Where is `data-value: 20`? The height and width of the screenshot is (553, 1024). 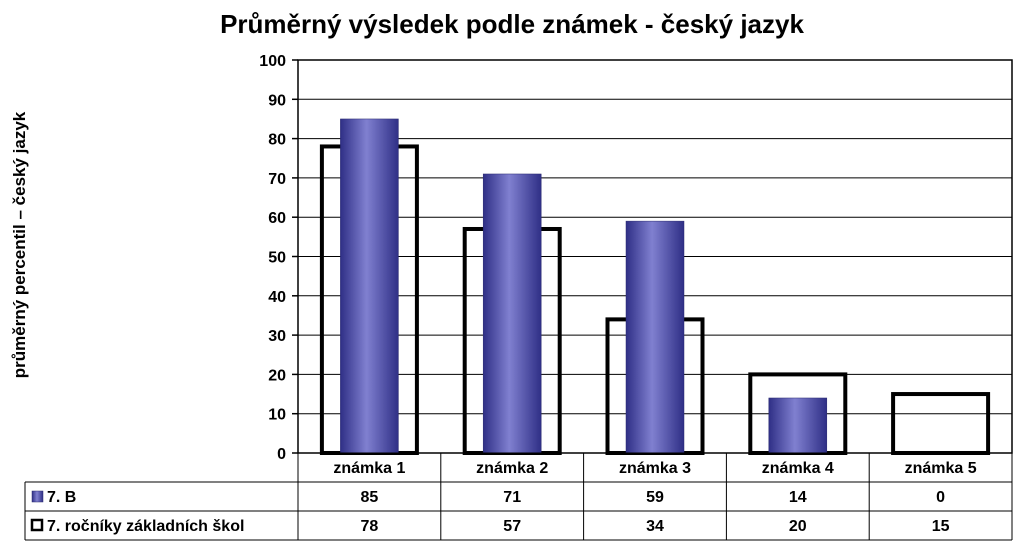
data-value: 20 is located at coordinates (798, 526).